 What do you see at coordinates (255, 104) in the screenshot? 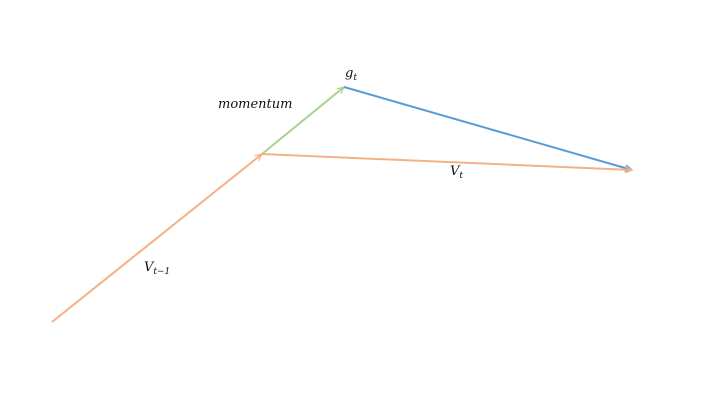
I see `momentum-label: momentum` at bounding box center [255, 104].